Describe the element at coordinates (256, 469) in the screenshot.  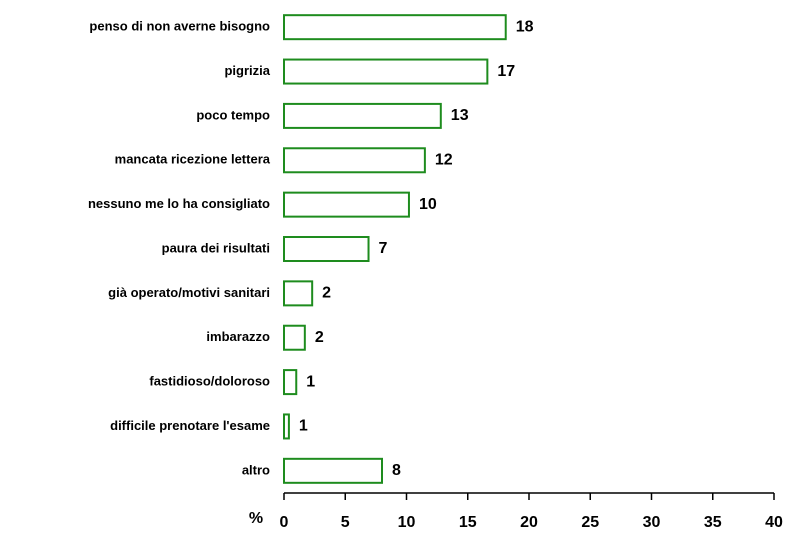
I see `category-label: altro` at that location.